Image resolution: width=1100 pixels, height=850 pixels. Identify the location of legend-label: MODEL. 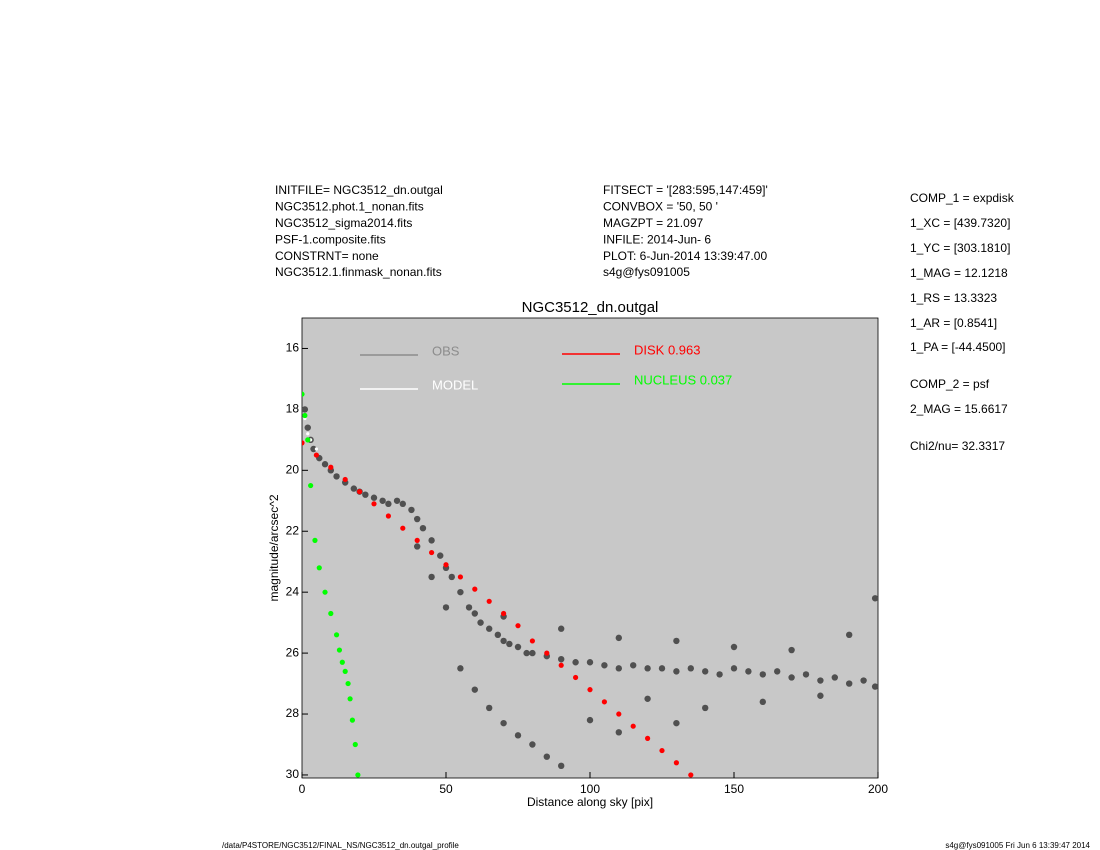
(455, 384).